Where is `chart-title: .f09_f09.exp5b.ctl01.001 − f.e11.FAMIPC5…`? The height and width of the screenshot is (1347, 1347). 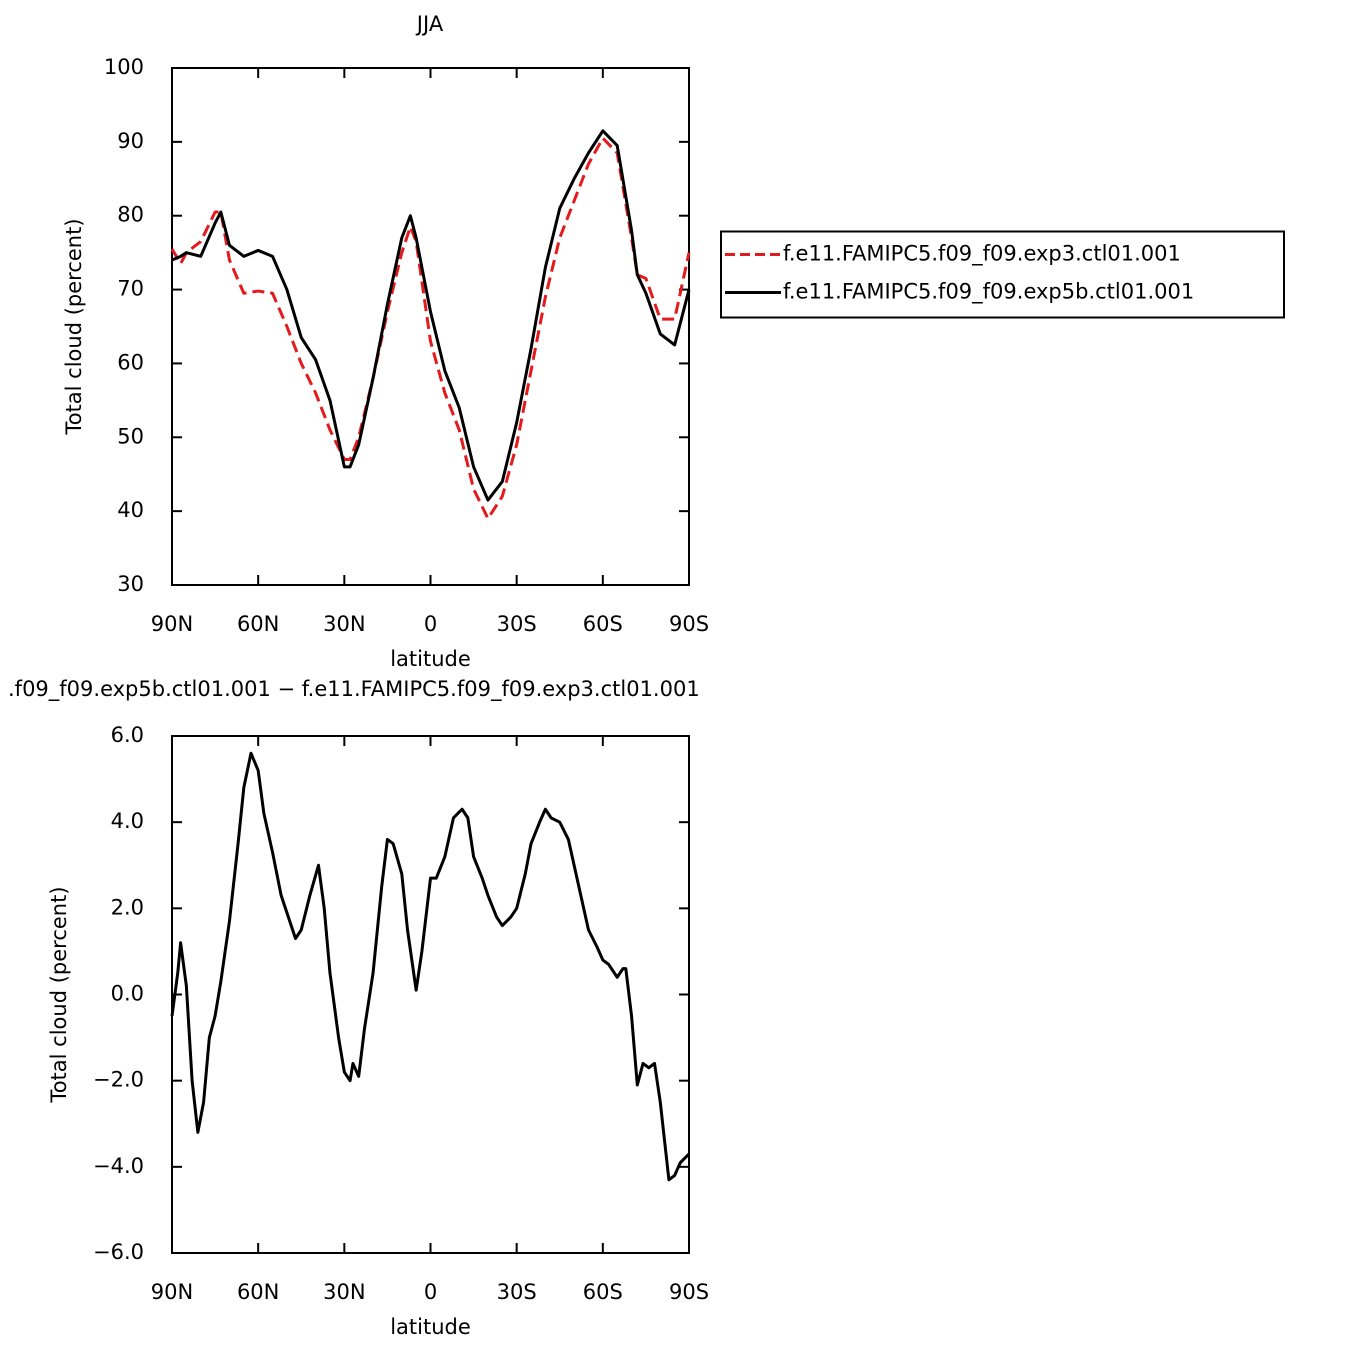 chart-title: .f09_f09.exp5b.ctl01.001 − f.e11.FAMIPC5… is located at coordinates (354, 689).